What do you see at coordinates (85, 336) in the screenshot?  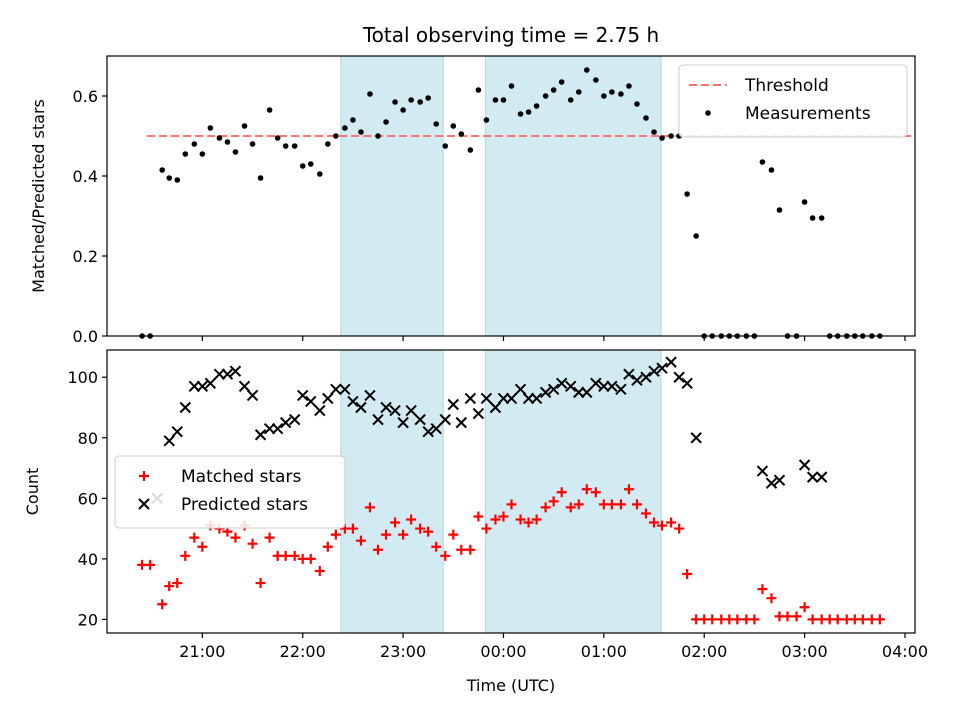 I see `y-tick-label: 0.0` at bounding box center [85, 336].